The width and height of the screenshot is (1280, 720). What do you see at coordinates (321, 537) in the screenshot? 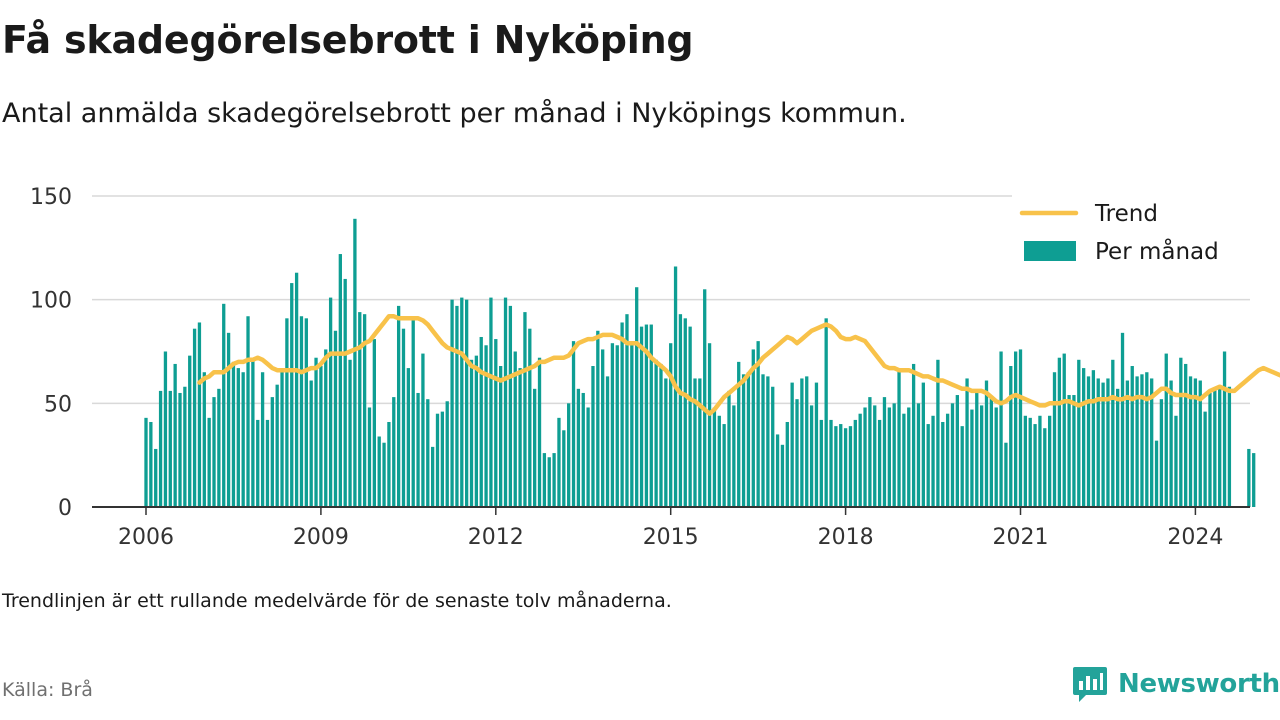
I see `x-tick-label: 2009` at bounding box center [321, 537].